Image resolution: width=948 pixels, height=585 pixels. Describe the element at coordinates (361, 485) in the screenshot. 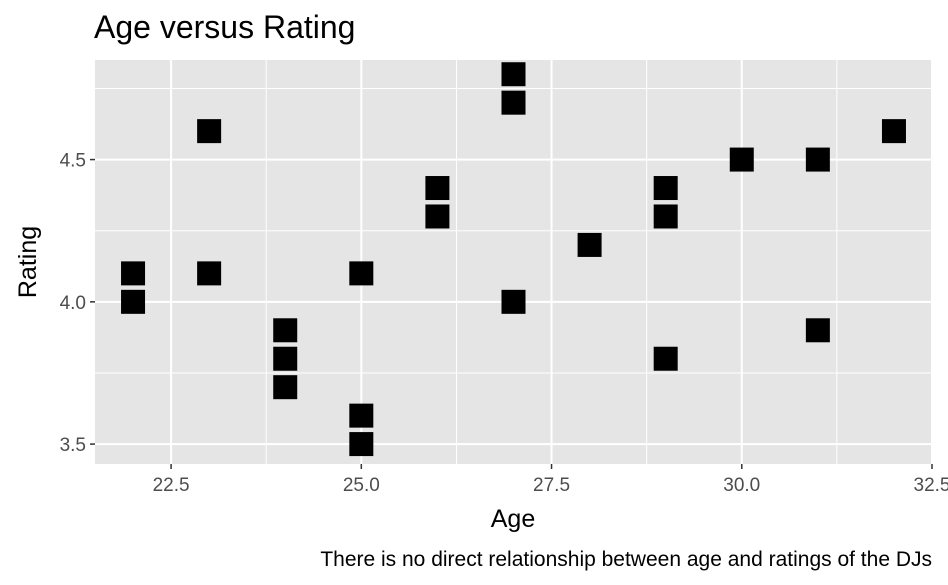

I see `x-tick-label: 25.0` at that location.